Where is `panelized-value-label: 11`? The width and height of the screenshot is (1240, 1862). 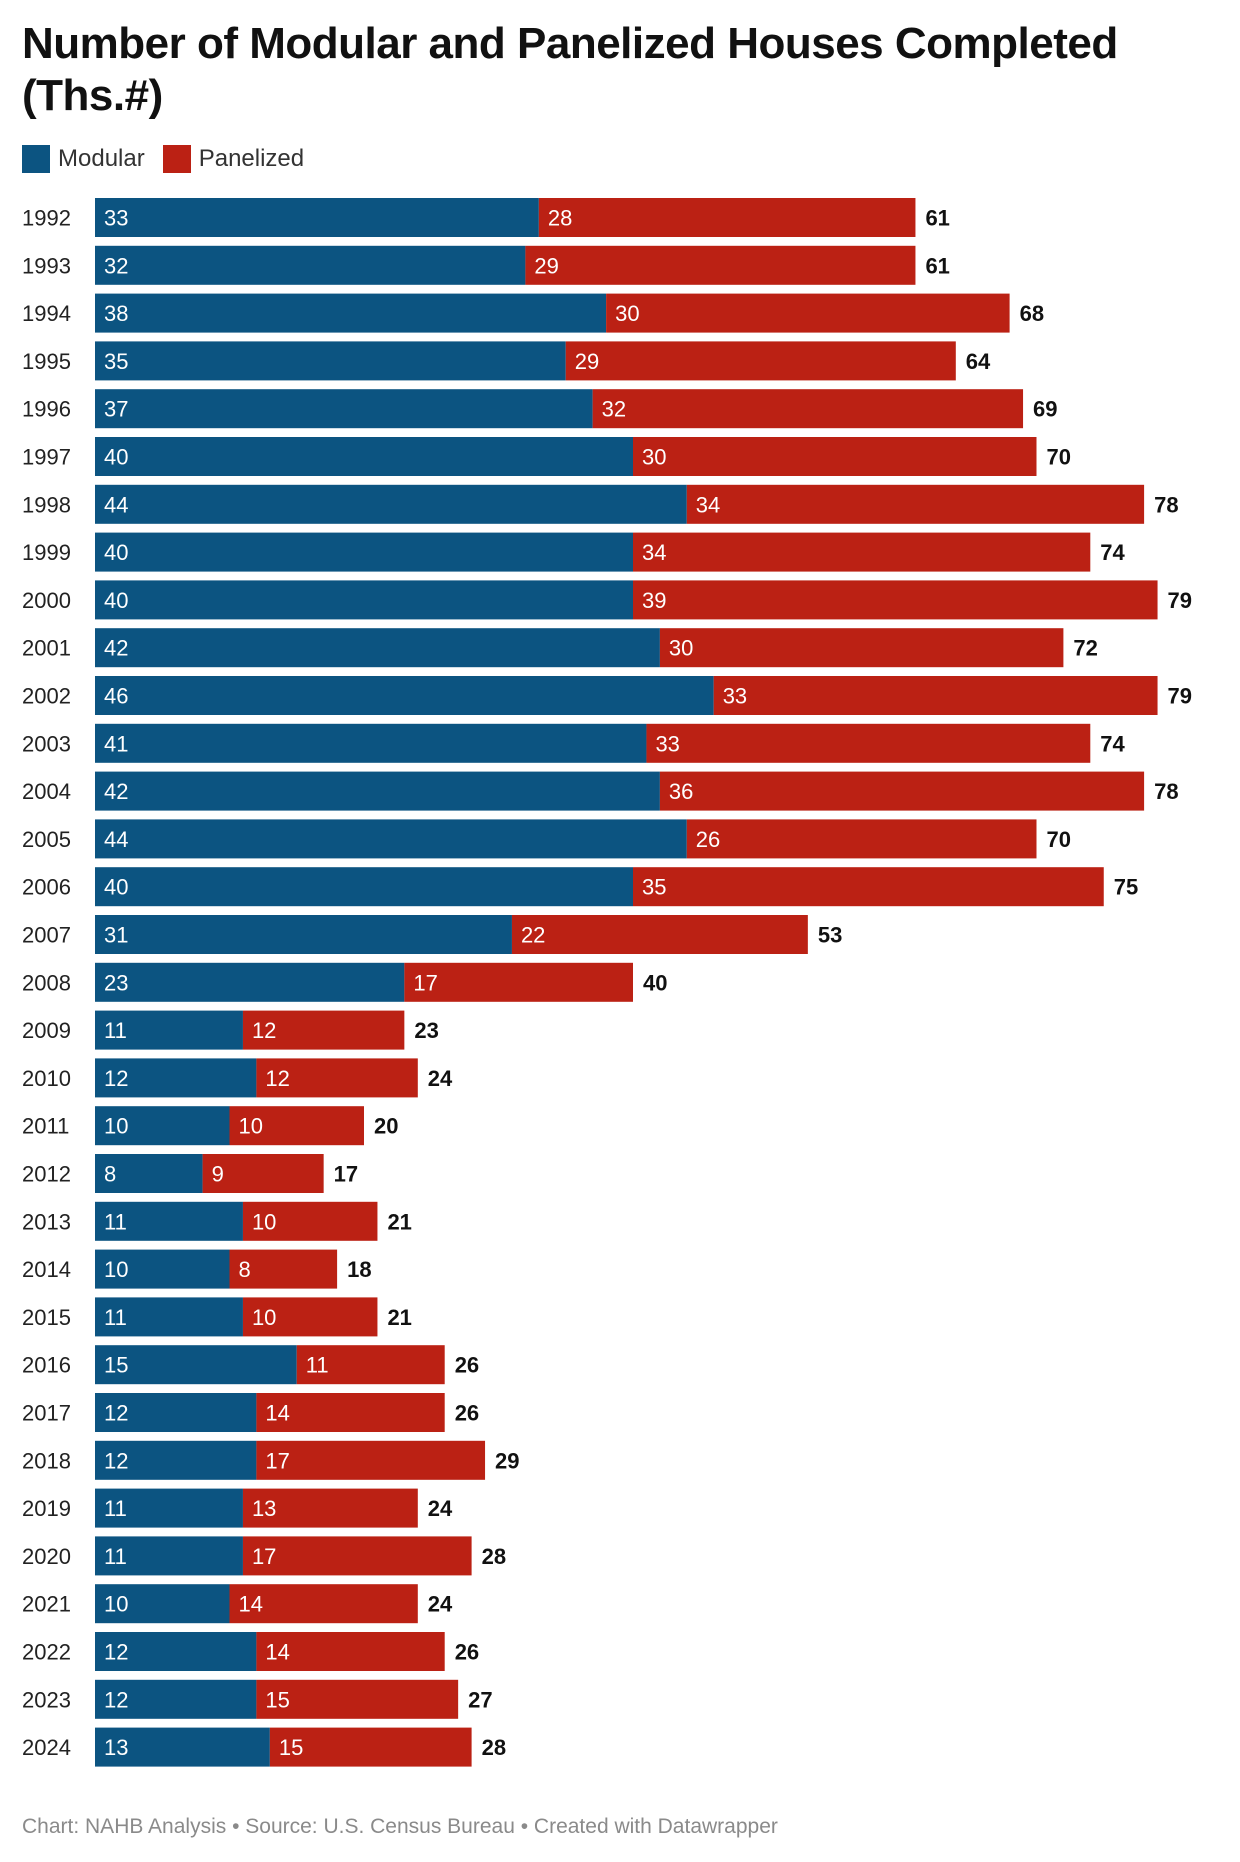 panelized-value-label: 11 is located at coordinates (317, 1365).